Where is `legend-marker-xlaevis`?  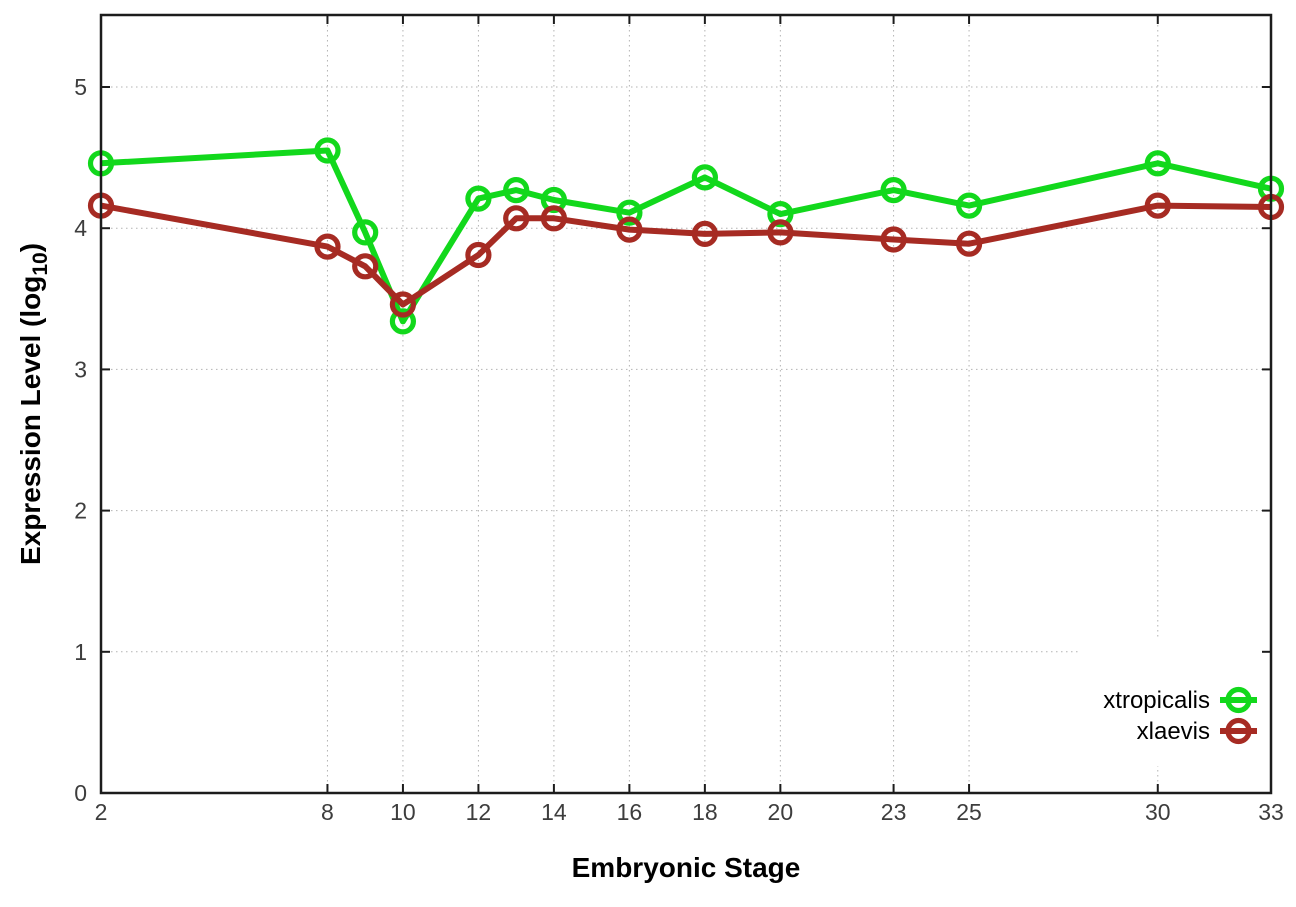
legend-marker-xlaevis is located at coordinates (1238, 731).